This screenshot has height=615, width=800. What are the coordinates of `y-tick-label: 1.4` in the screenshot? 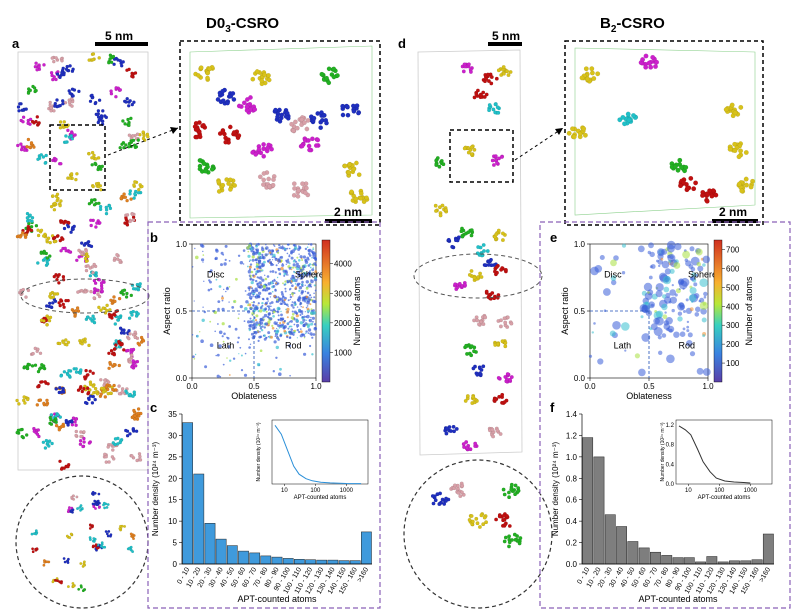 It's located at (572, 414).